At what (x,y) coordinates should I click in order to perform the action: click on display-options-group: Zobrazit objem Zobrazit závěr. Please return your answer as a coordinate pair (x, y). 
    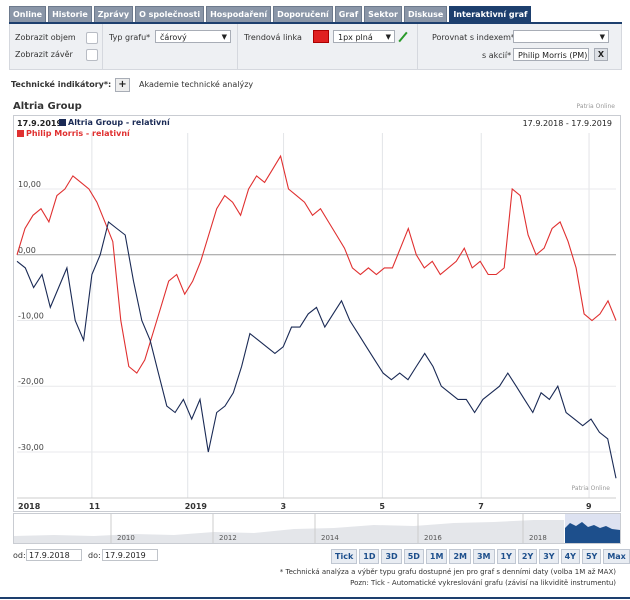
    Looking at the image, I should click on (56, 46).